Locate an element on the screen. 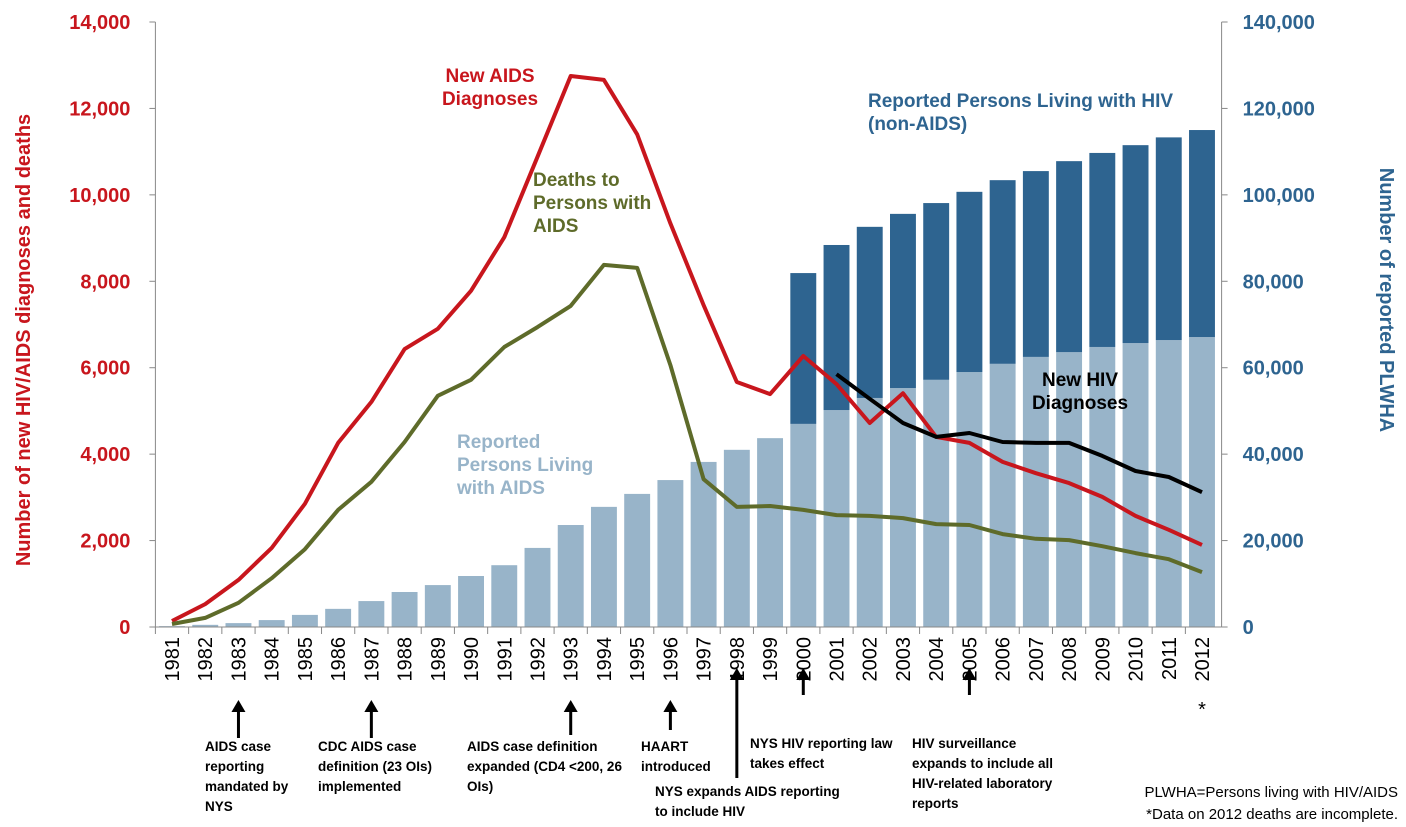  y-tick-label: 14,000 is located at coordinates (99, 23).